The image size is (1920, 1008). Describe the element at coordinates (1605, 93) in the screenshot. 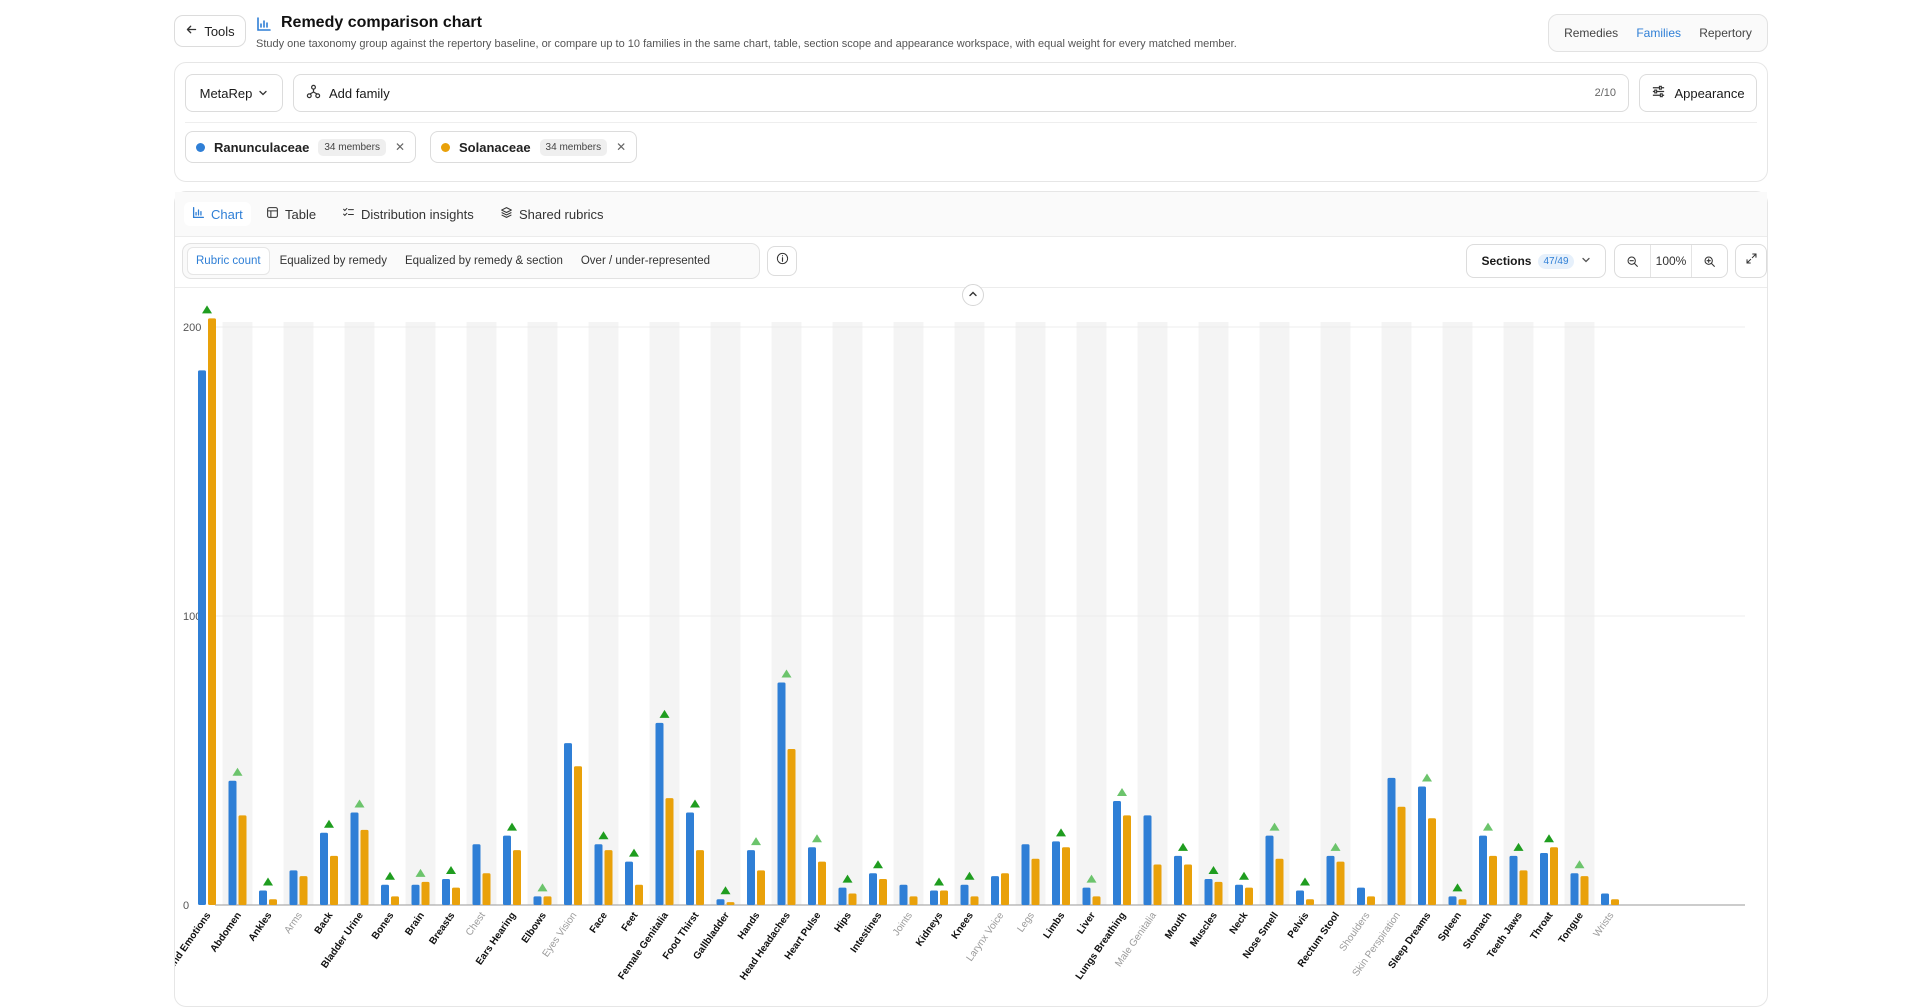

I see `family-count: 2/10` at that location.